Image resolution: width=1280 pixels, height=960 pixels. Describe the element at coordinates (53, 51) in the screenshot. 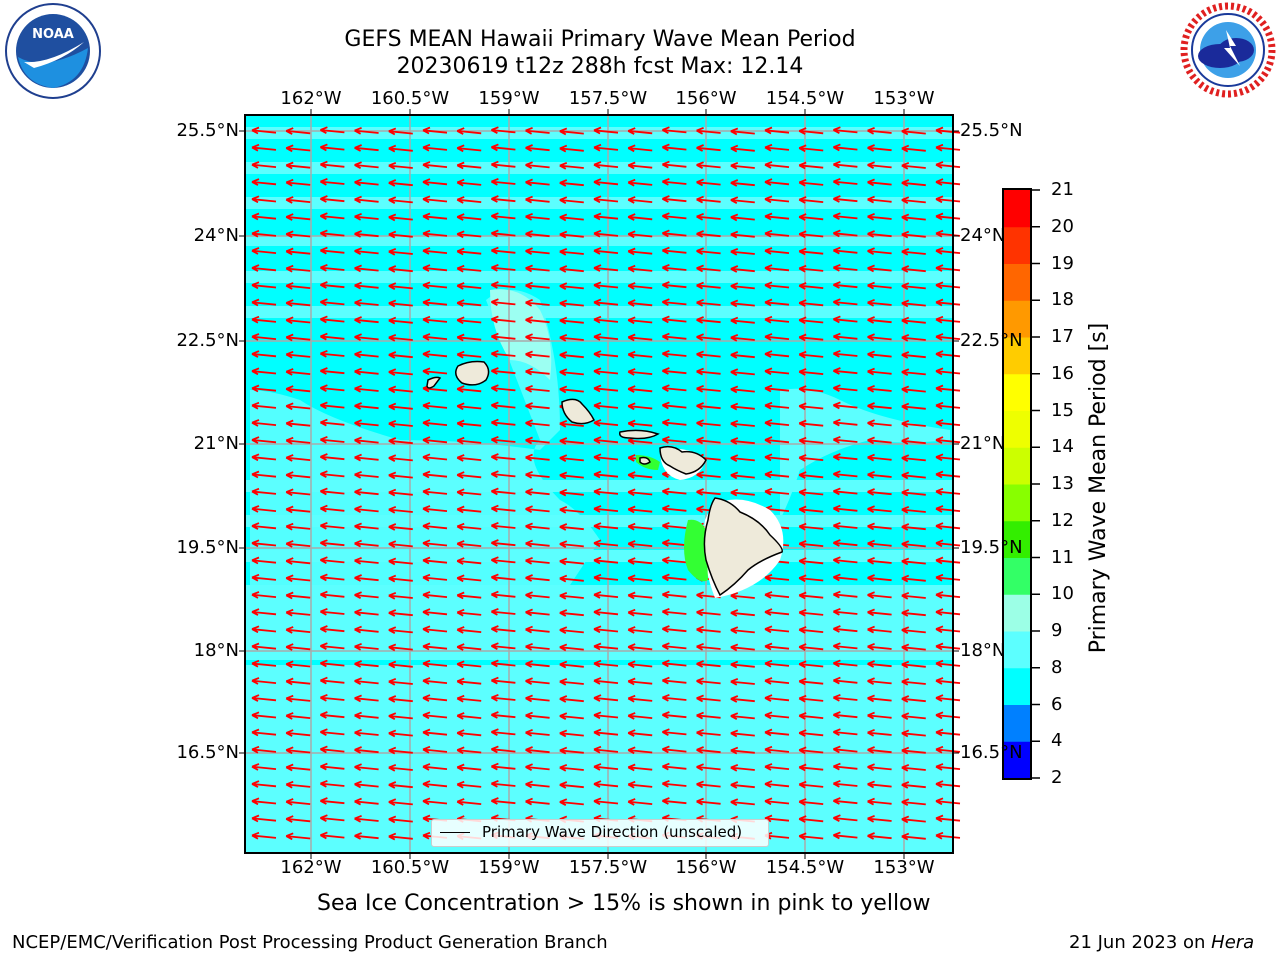

I see `noaa-logo-icon: NOAA` at that location.